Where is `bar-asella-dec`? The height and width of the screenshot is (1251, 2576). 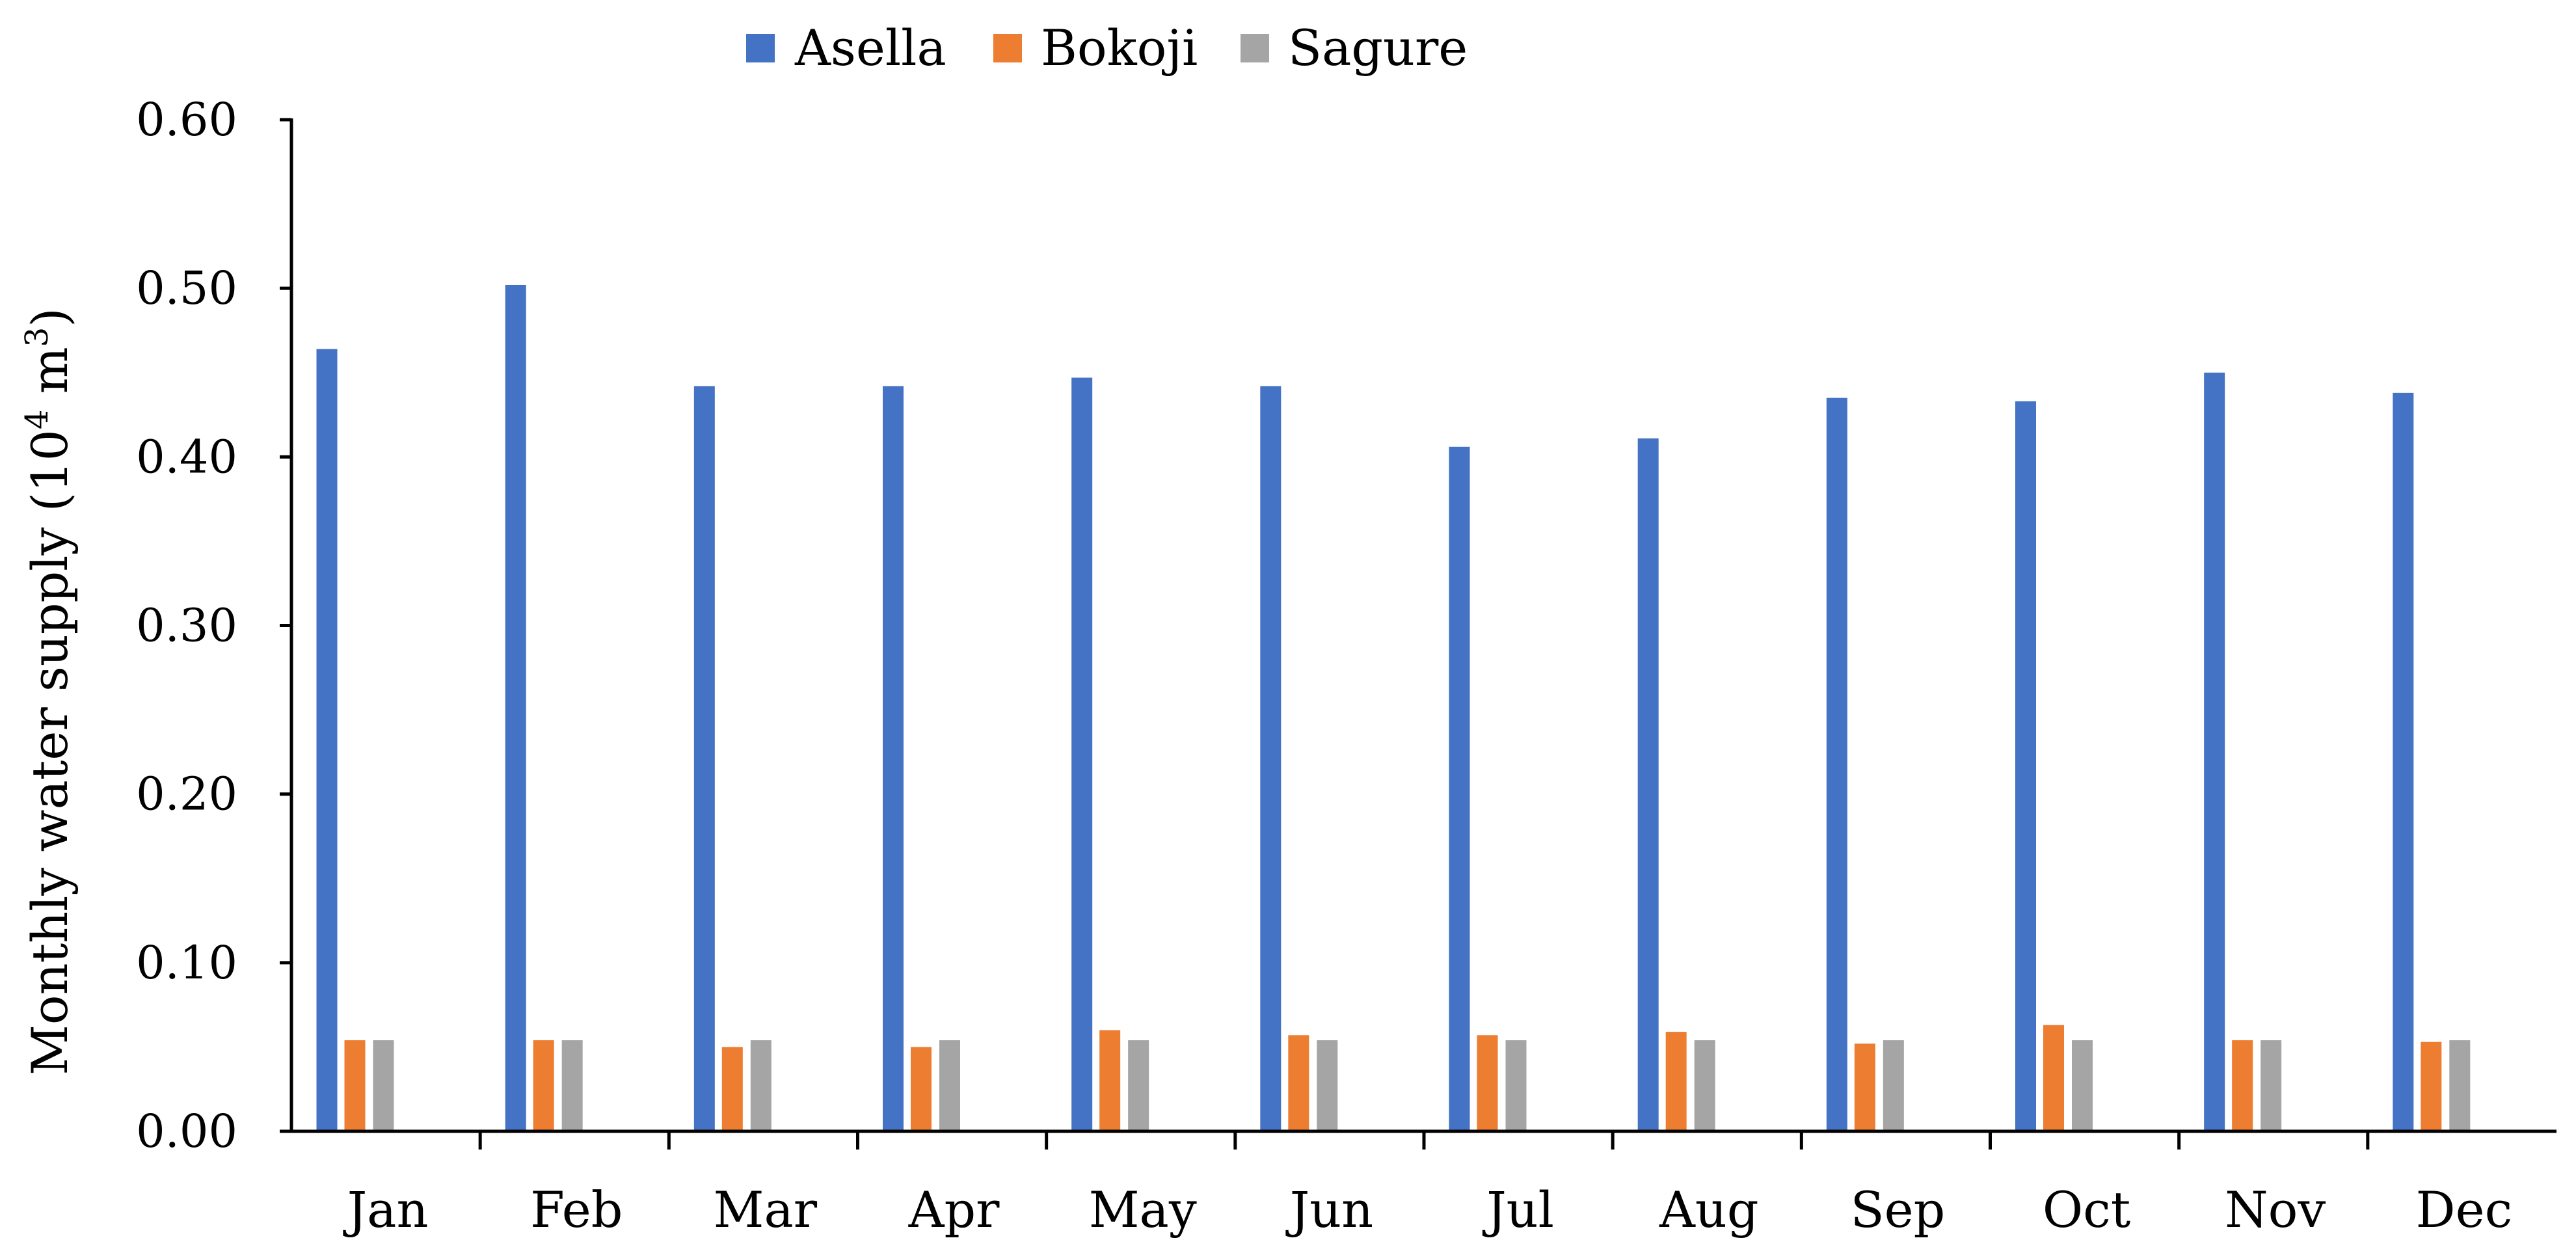
bar-asella-dec is located at coordinates (2403, 761).